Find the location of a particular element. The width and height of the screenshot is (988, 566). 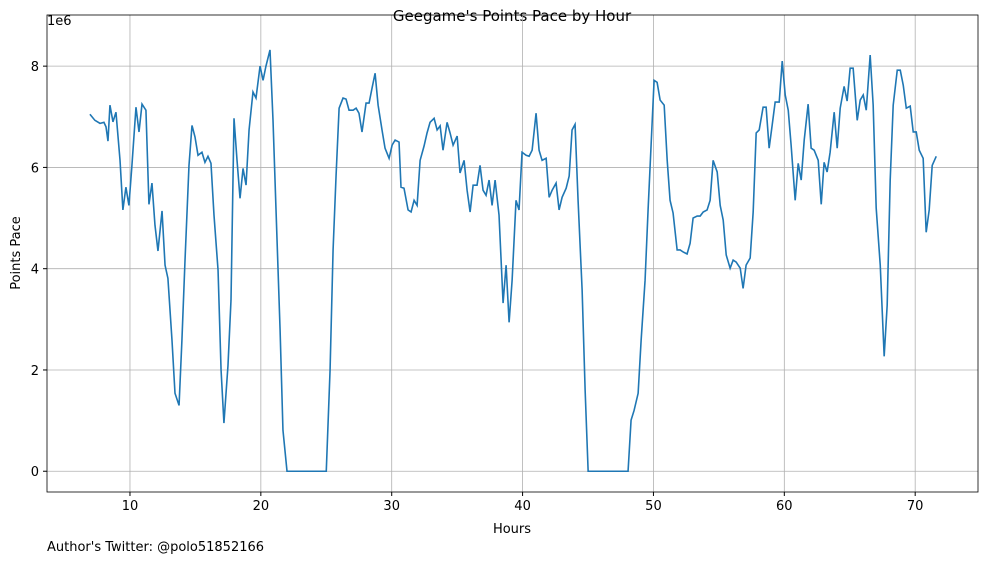

y-tick-label: 8 is located at coordinates (35, 67).